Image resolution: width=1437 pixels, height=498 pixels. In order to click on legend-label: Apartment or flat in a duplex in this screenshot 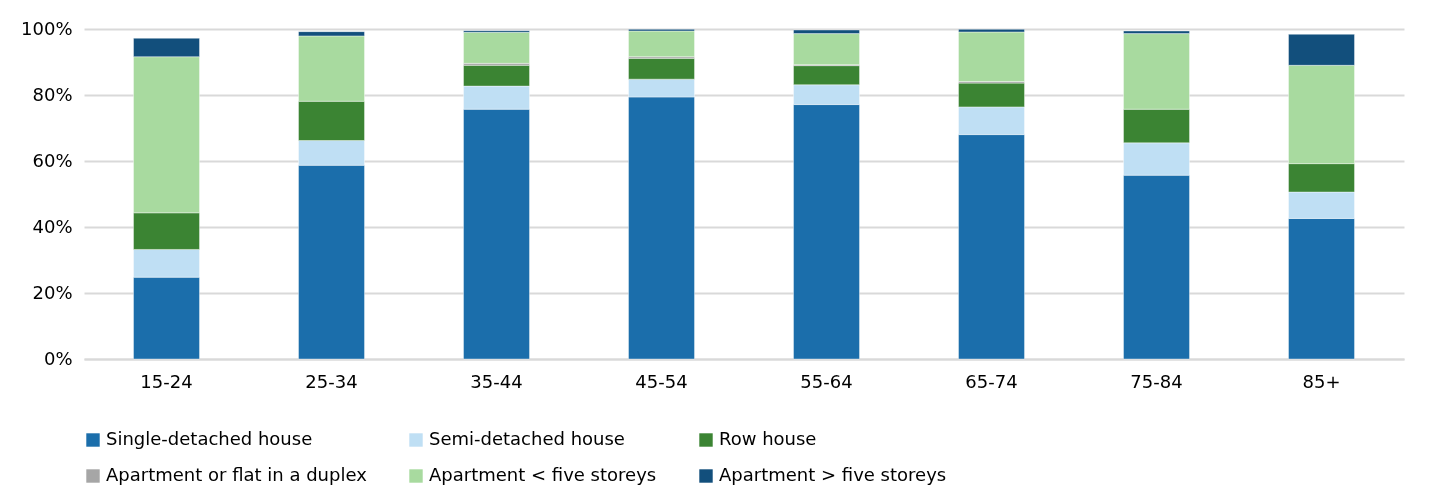, I will do `click(237, 474)`.